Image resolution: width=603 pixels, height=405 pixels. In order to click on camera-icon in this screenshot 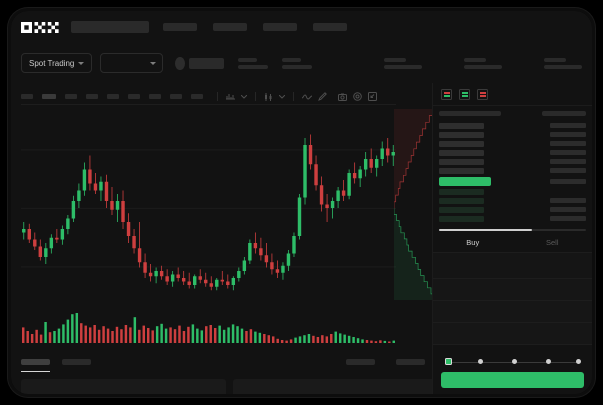, I will do `click(342, 97)`.